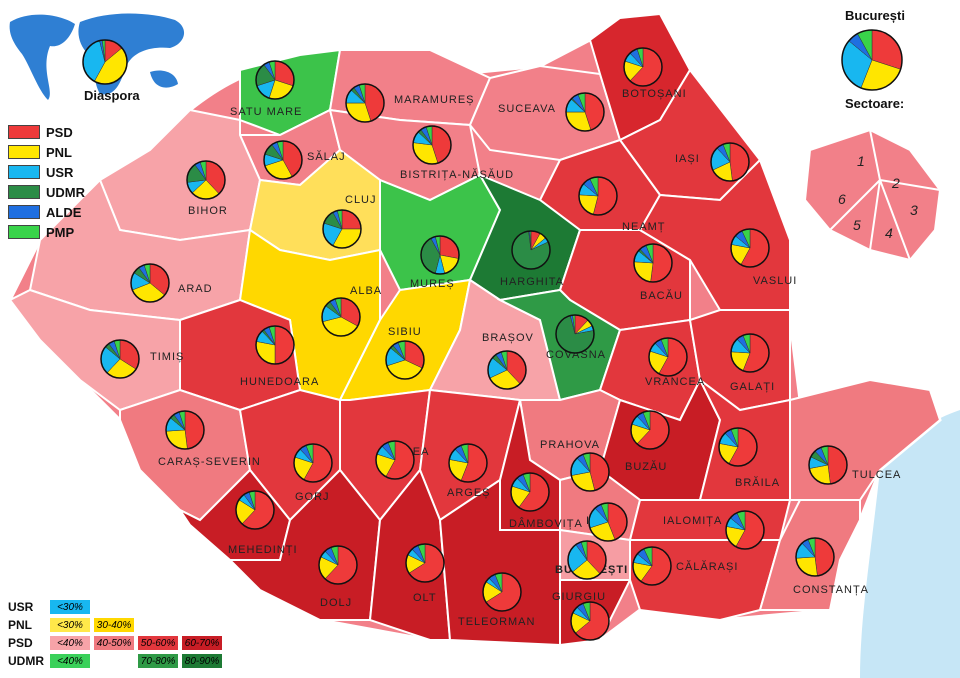  I want to click on county-label-dolj: DOLJ, so click(336, 603).